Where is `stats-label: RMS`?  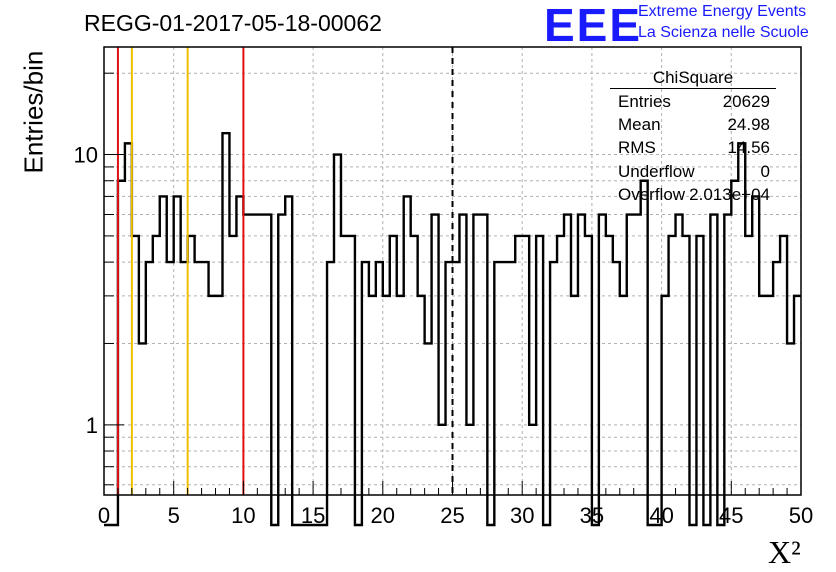 stats-label: RMS is located at coordinates (637, 147).